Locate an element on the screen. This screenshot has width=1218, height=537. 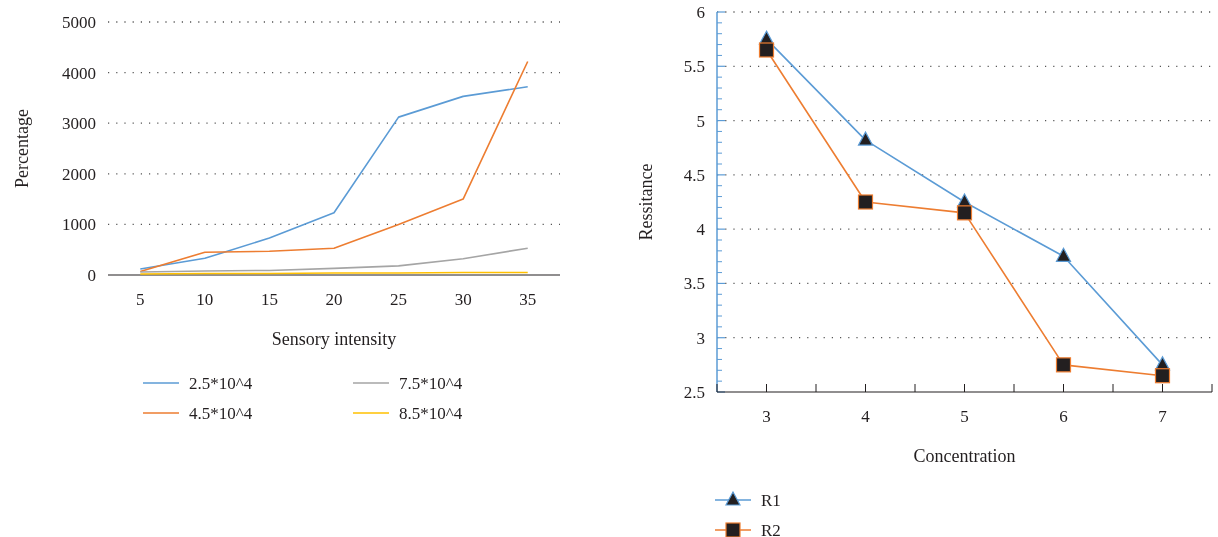
y-tick-label: 4000 is located at coordinates (79, 73).